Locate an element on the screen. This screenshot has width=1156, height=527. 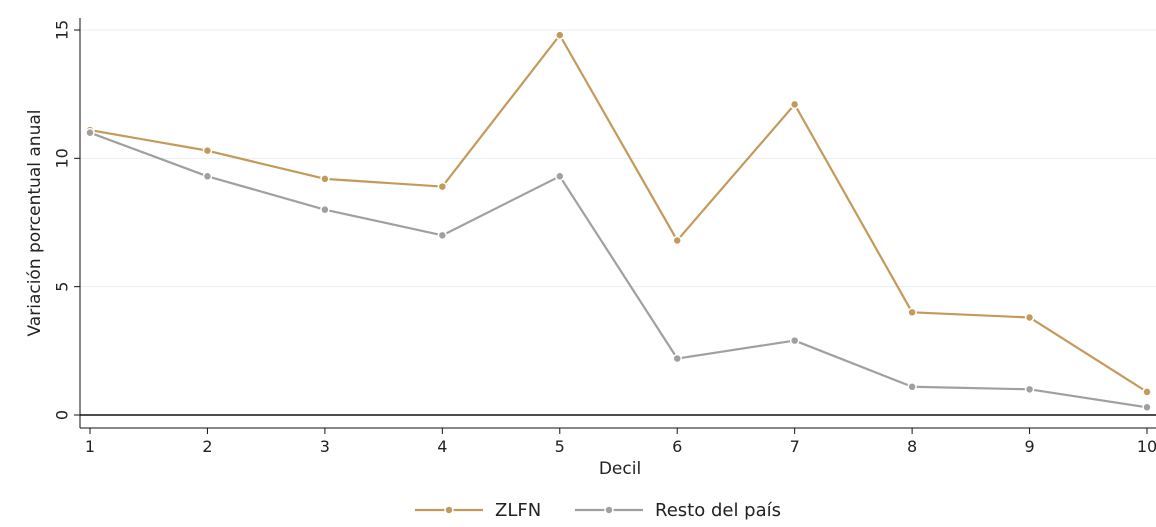
y-tick-label: 10 is located at coordinates (62, 158).